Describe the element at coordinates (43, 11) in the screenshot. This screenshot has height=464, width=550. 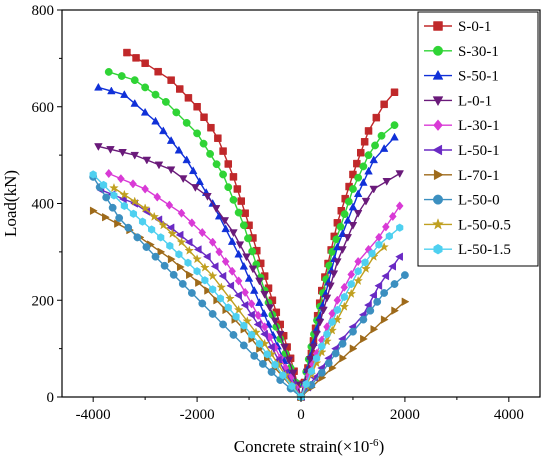
I see `y-tick-label: 800` at that location.